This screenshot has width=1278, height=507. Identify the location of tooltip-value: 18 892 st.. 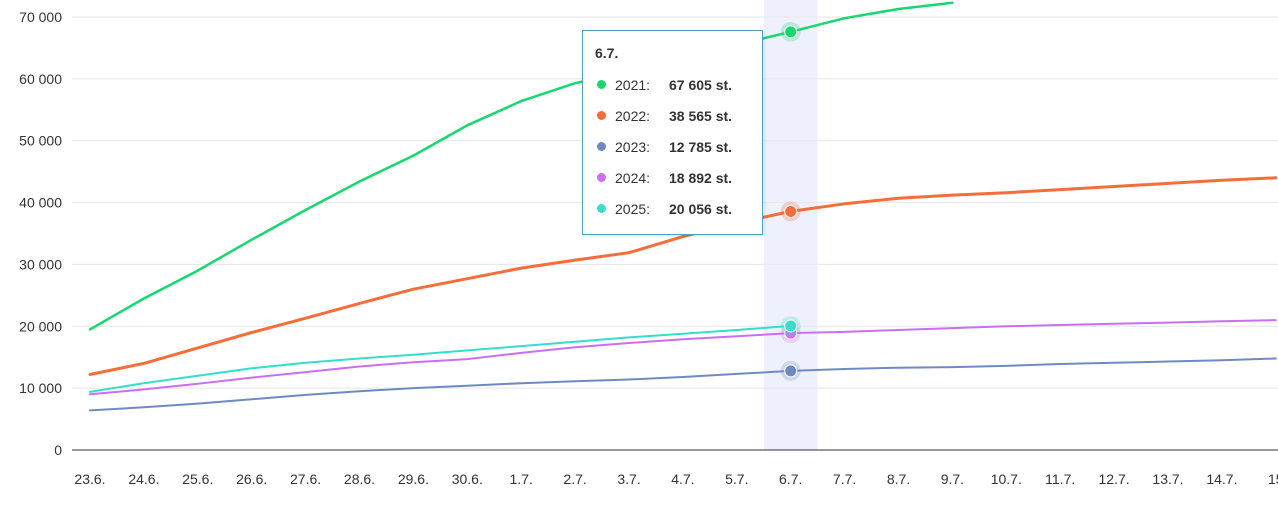
(701, 177).